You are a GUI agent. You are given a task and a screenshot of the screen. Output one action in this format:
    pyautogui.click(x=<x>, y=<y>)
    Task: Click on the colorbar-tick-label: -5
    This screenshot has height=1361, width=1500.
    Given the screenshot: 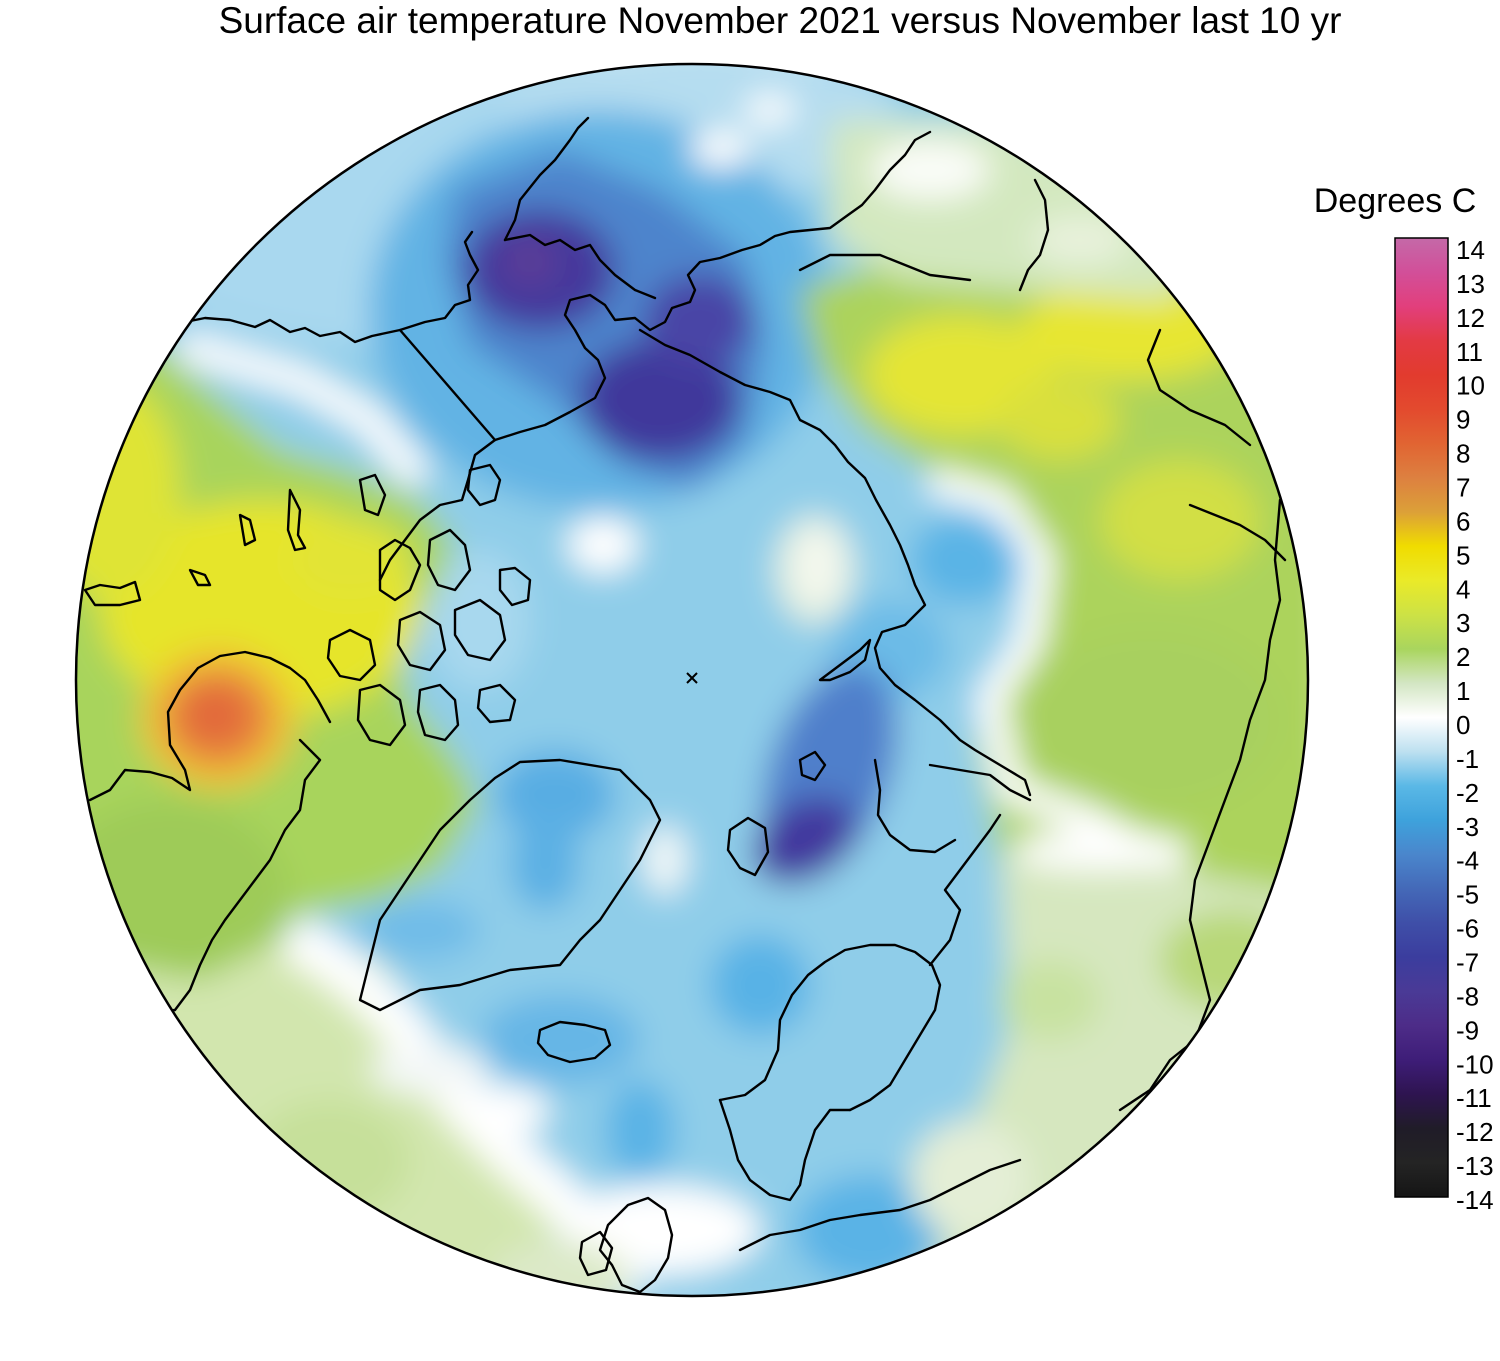 What is the action you would take?
    pyautogui.click(x=1467, y=895)
    